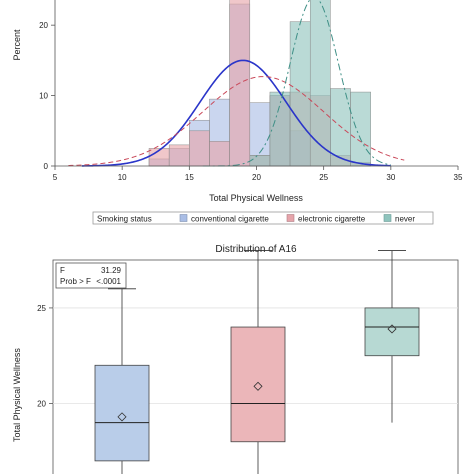  What do you see at coordinates (387, 218) in the screenshot?
I see `legend-swatch-never` at bounding box center [387, 218].